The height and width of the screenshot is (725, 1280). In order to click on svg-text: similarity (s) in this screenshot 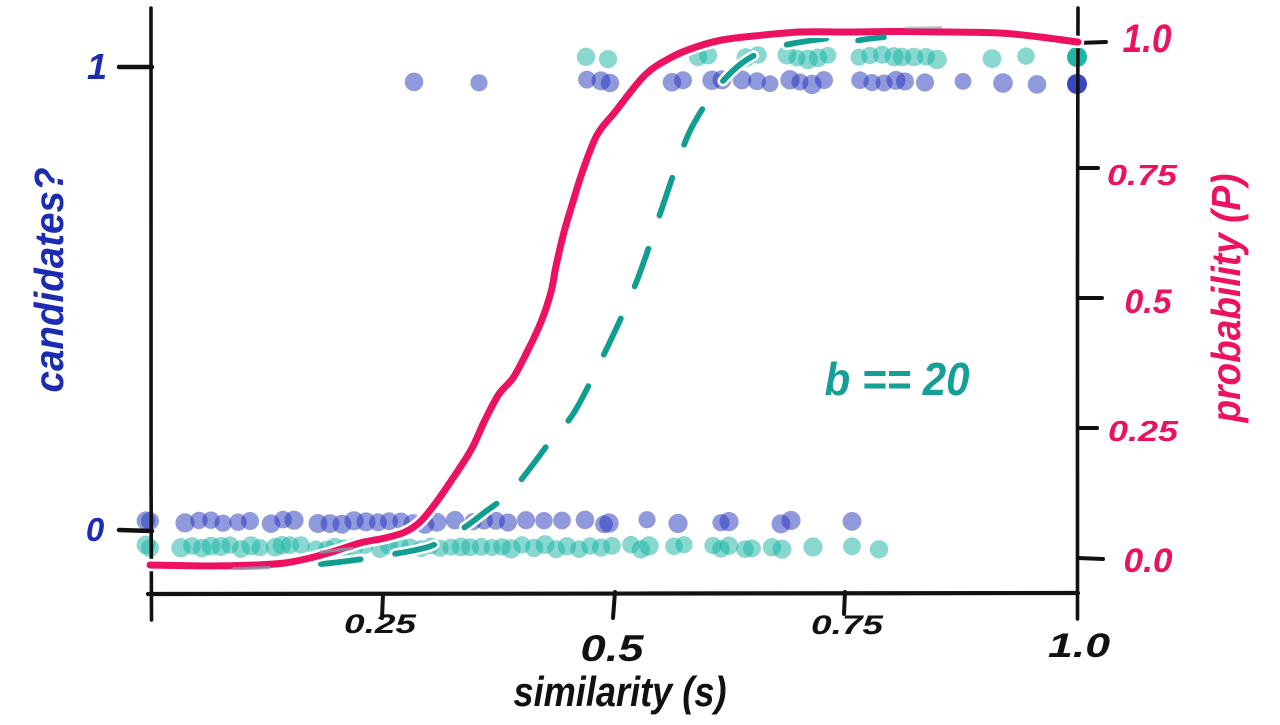, I will do `click(620, 691)`.